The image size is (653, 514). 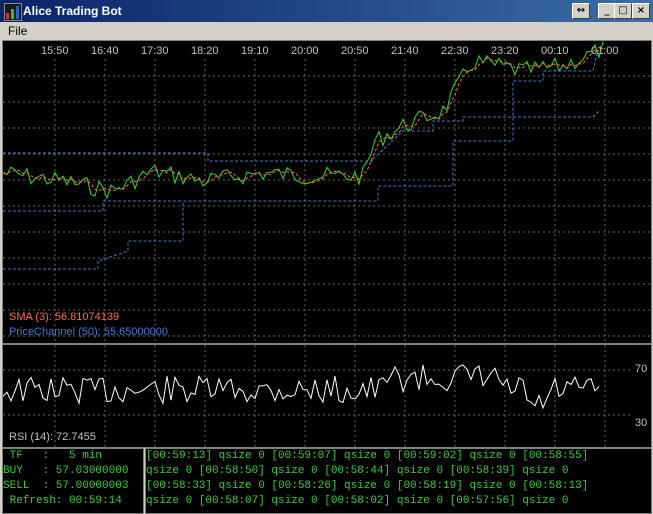 What do you see at coordinates (641, 423) in the screenshot?
I see `rsi-lower-level: 30` at bounding box center [641, 423].